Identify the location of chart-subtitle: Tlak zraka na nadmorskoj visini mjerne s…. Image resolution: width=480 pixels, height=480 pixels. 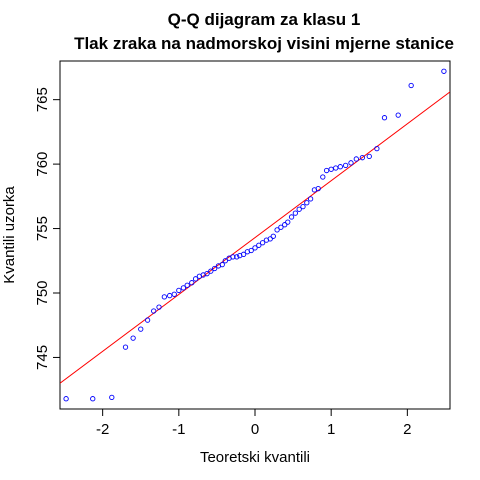
(264, 43).